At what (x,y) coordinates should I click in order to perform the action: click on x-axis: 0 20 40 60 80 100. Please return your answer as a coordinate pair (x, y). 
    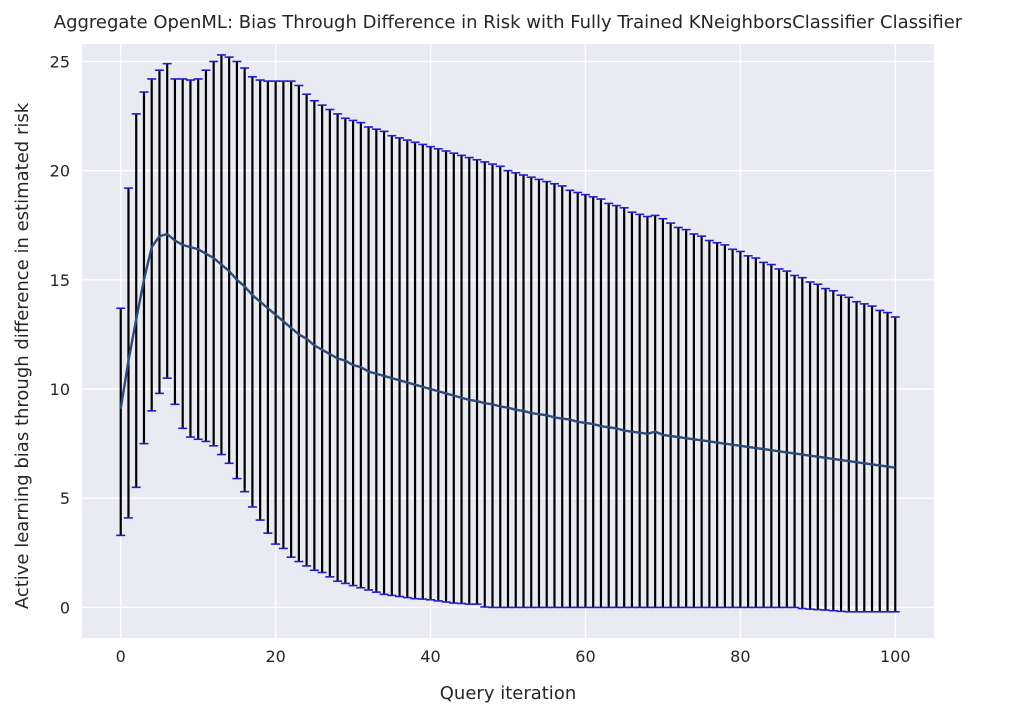
    Looking at the image, I should click on (513, 656).